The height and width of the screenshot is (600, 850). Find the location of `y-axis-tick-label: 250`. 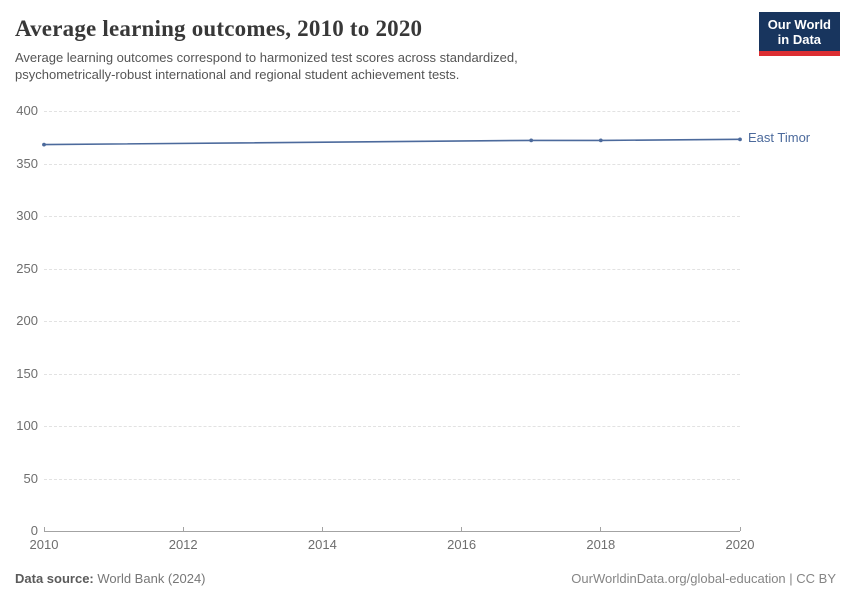

y-axis-tick-label: 250 is located at coordinates (27, 268).